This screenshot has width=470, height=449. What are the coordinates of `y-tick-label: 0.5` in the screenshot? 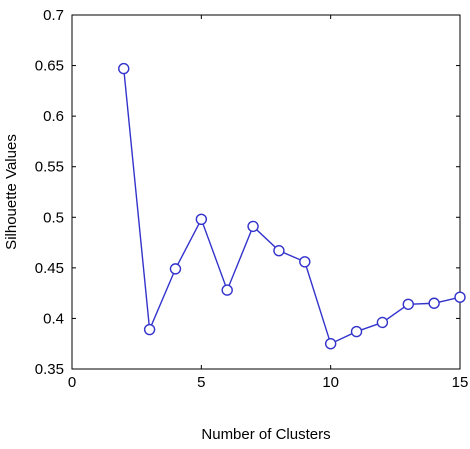 It's located at (53, 217).